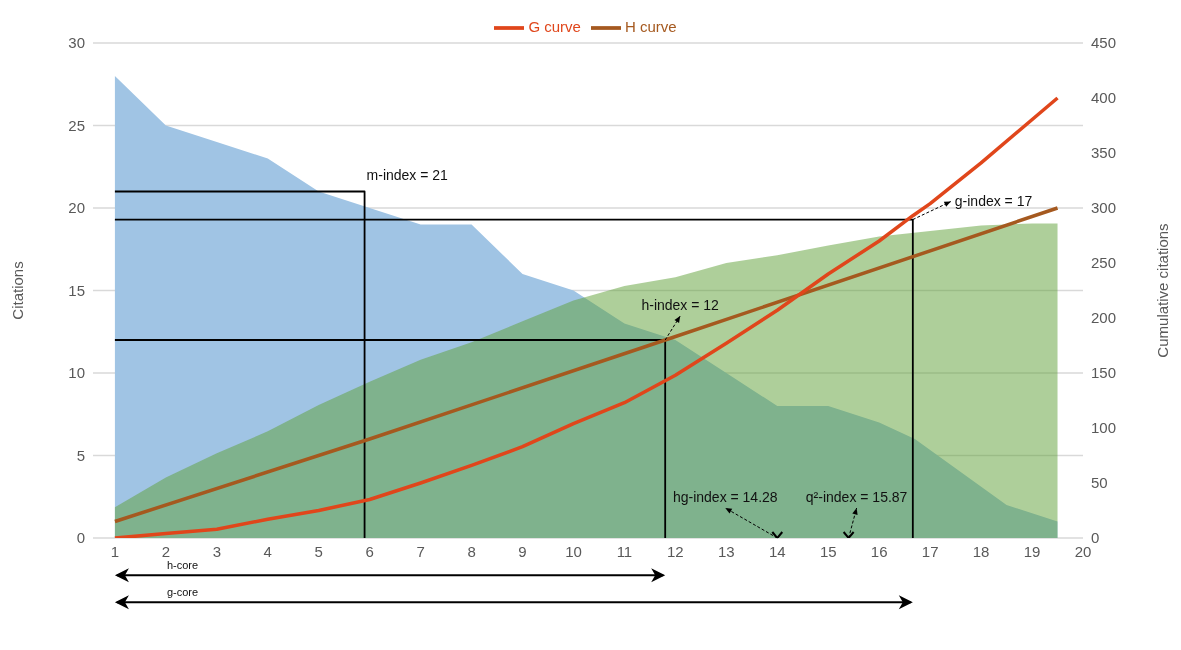 This screenshot has width=1181, height=650. Describe the element at coordinates (80, 538) in the screenshot. I see `y-tick-label: 0` at that location.